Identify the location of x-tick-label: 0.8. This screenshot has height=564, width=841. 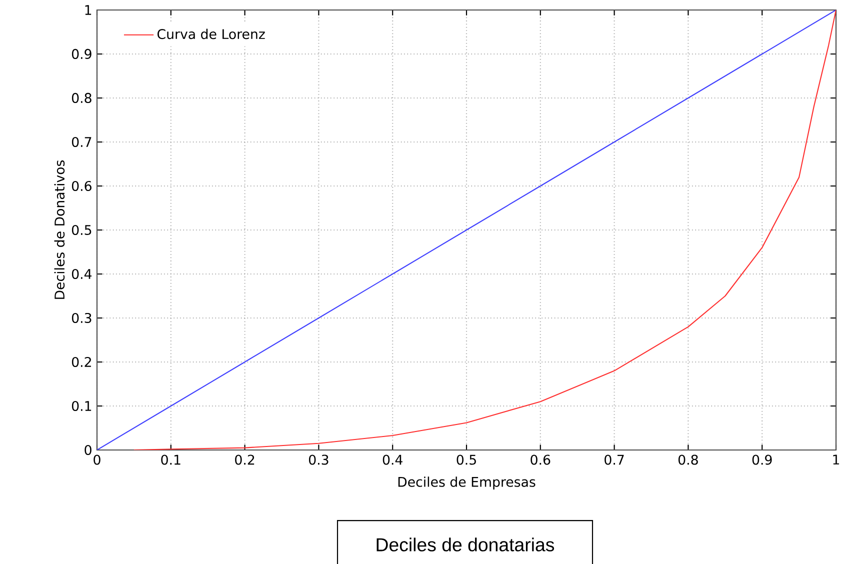
(688, 459).